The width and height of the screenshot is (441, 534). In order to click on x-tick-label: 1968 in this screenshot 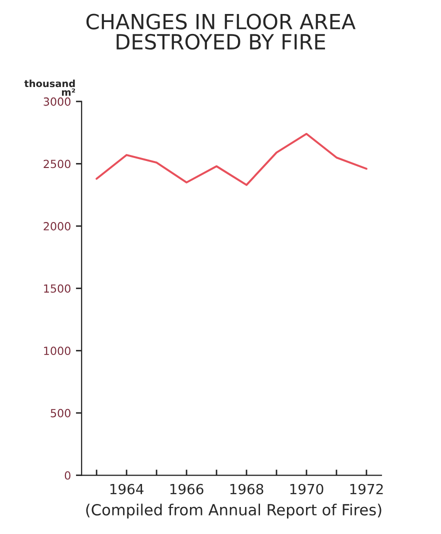, I will do `click(247, 489)`.